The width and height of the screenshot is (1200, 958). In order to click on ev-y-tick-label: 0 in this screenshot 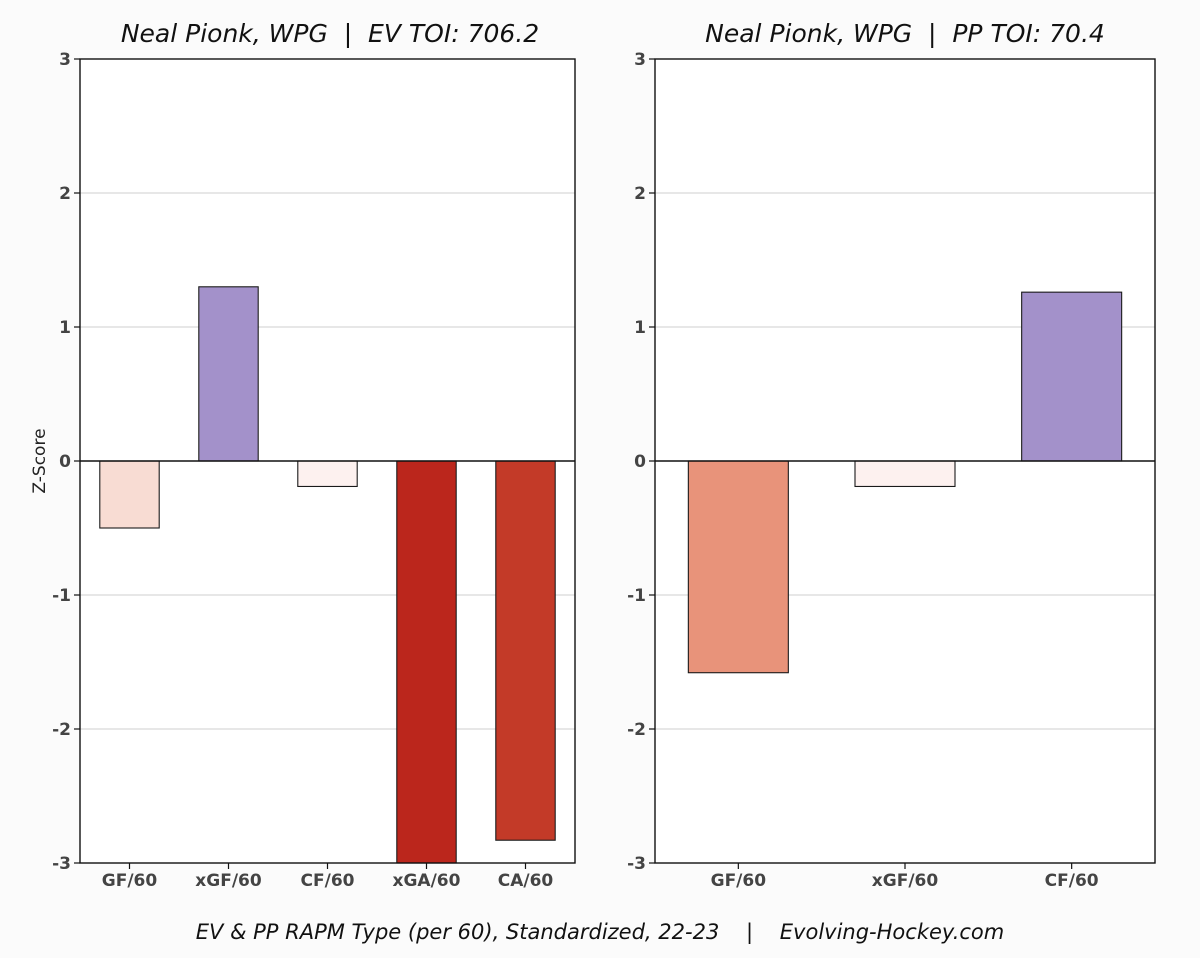, I will do `click(65, 462)`.